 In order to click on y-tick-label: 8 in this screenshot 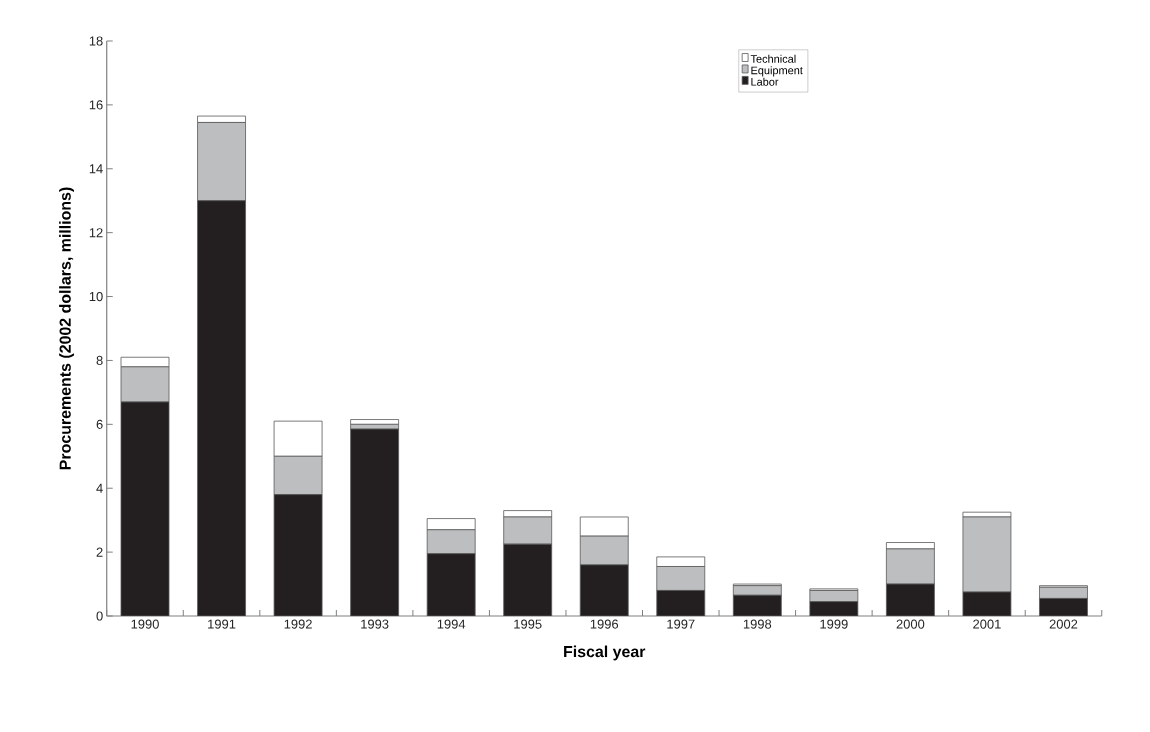, I will do `click(99, 360)`.